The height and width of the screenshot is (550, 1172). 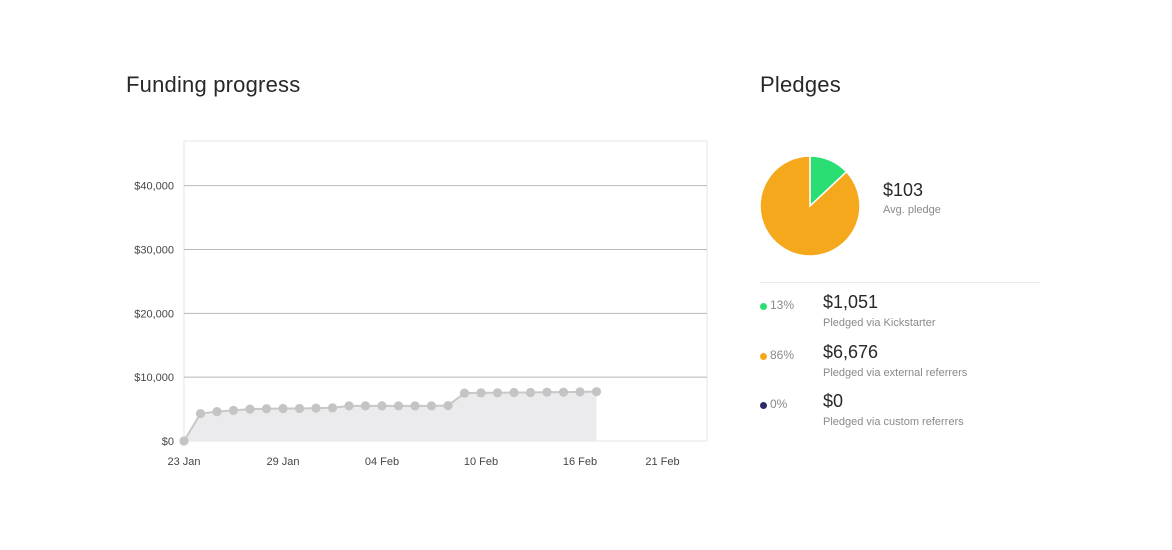 I want to click on x-tick-label: 04 Feb, so click(x=382, y=462).